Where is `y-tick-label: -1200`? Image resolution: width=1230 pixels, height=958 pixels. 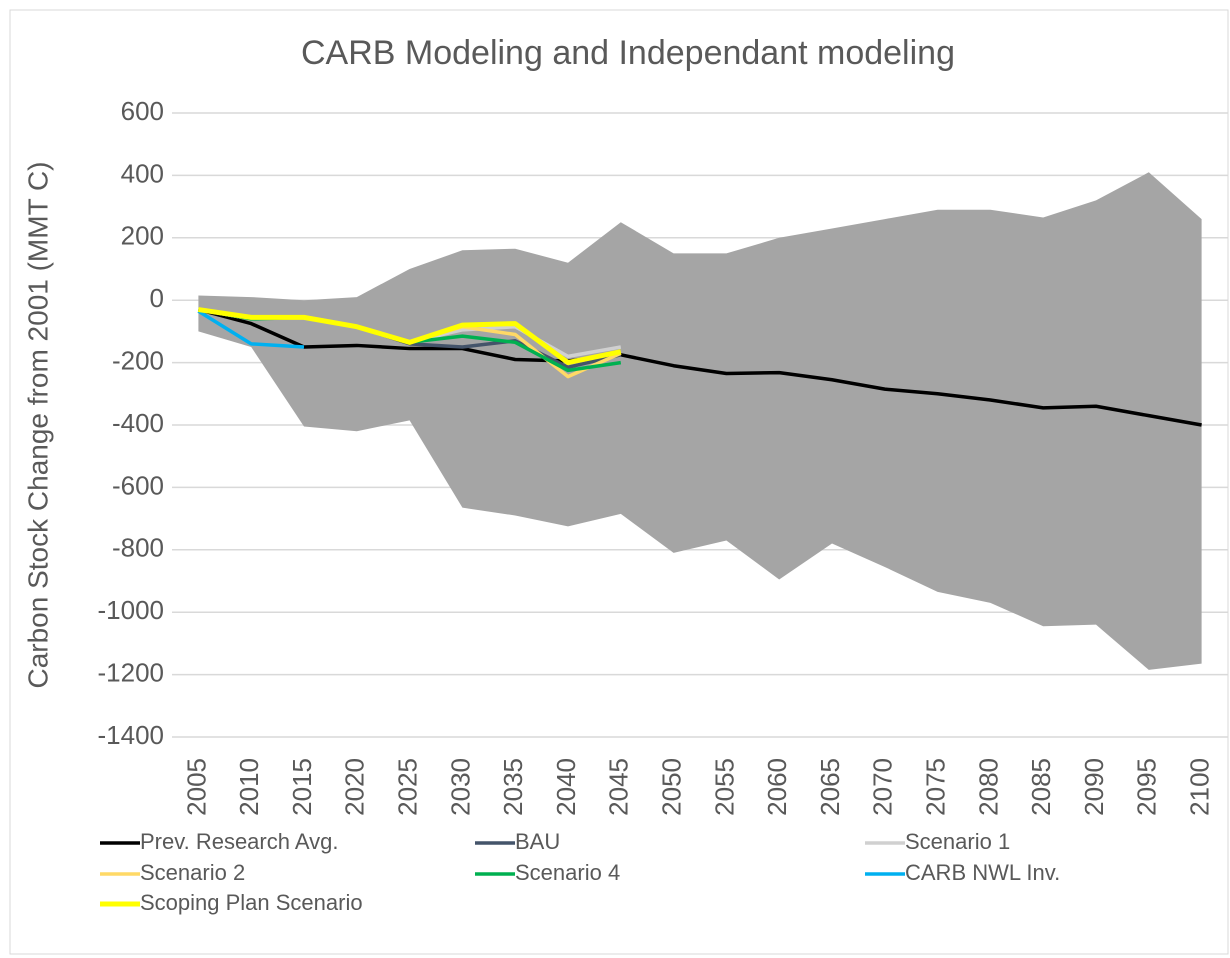
y-tick-label: -1200 is located at coordinates (131, 672).